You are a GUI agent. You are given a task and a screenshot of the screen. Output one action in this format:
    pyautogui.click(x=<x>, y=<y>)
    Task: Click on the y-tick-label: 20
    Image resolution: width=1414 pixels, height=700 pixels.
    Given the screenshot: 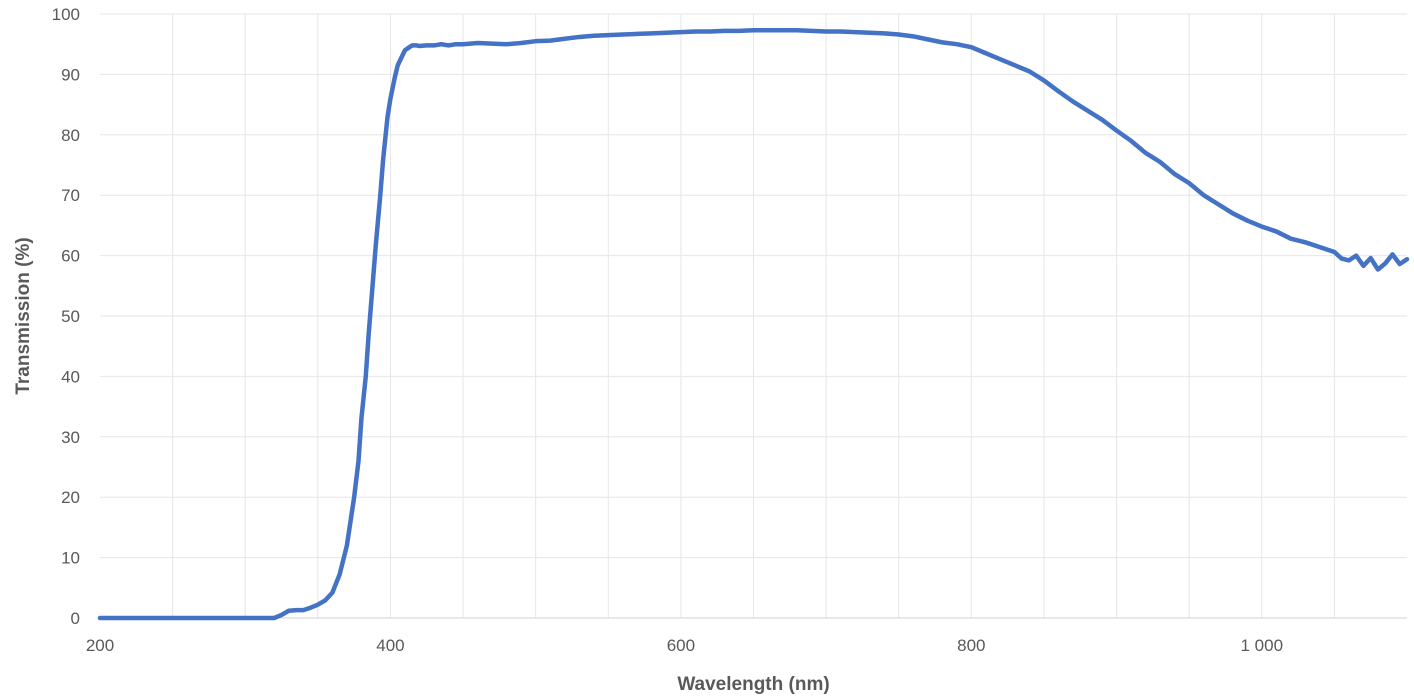 What is the action you would take?
    pyautogui.click(x=70, y=497)
    